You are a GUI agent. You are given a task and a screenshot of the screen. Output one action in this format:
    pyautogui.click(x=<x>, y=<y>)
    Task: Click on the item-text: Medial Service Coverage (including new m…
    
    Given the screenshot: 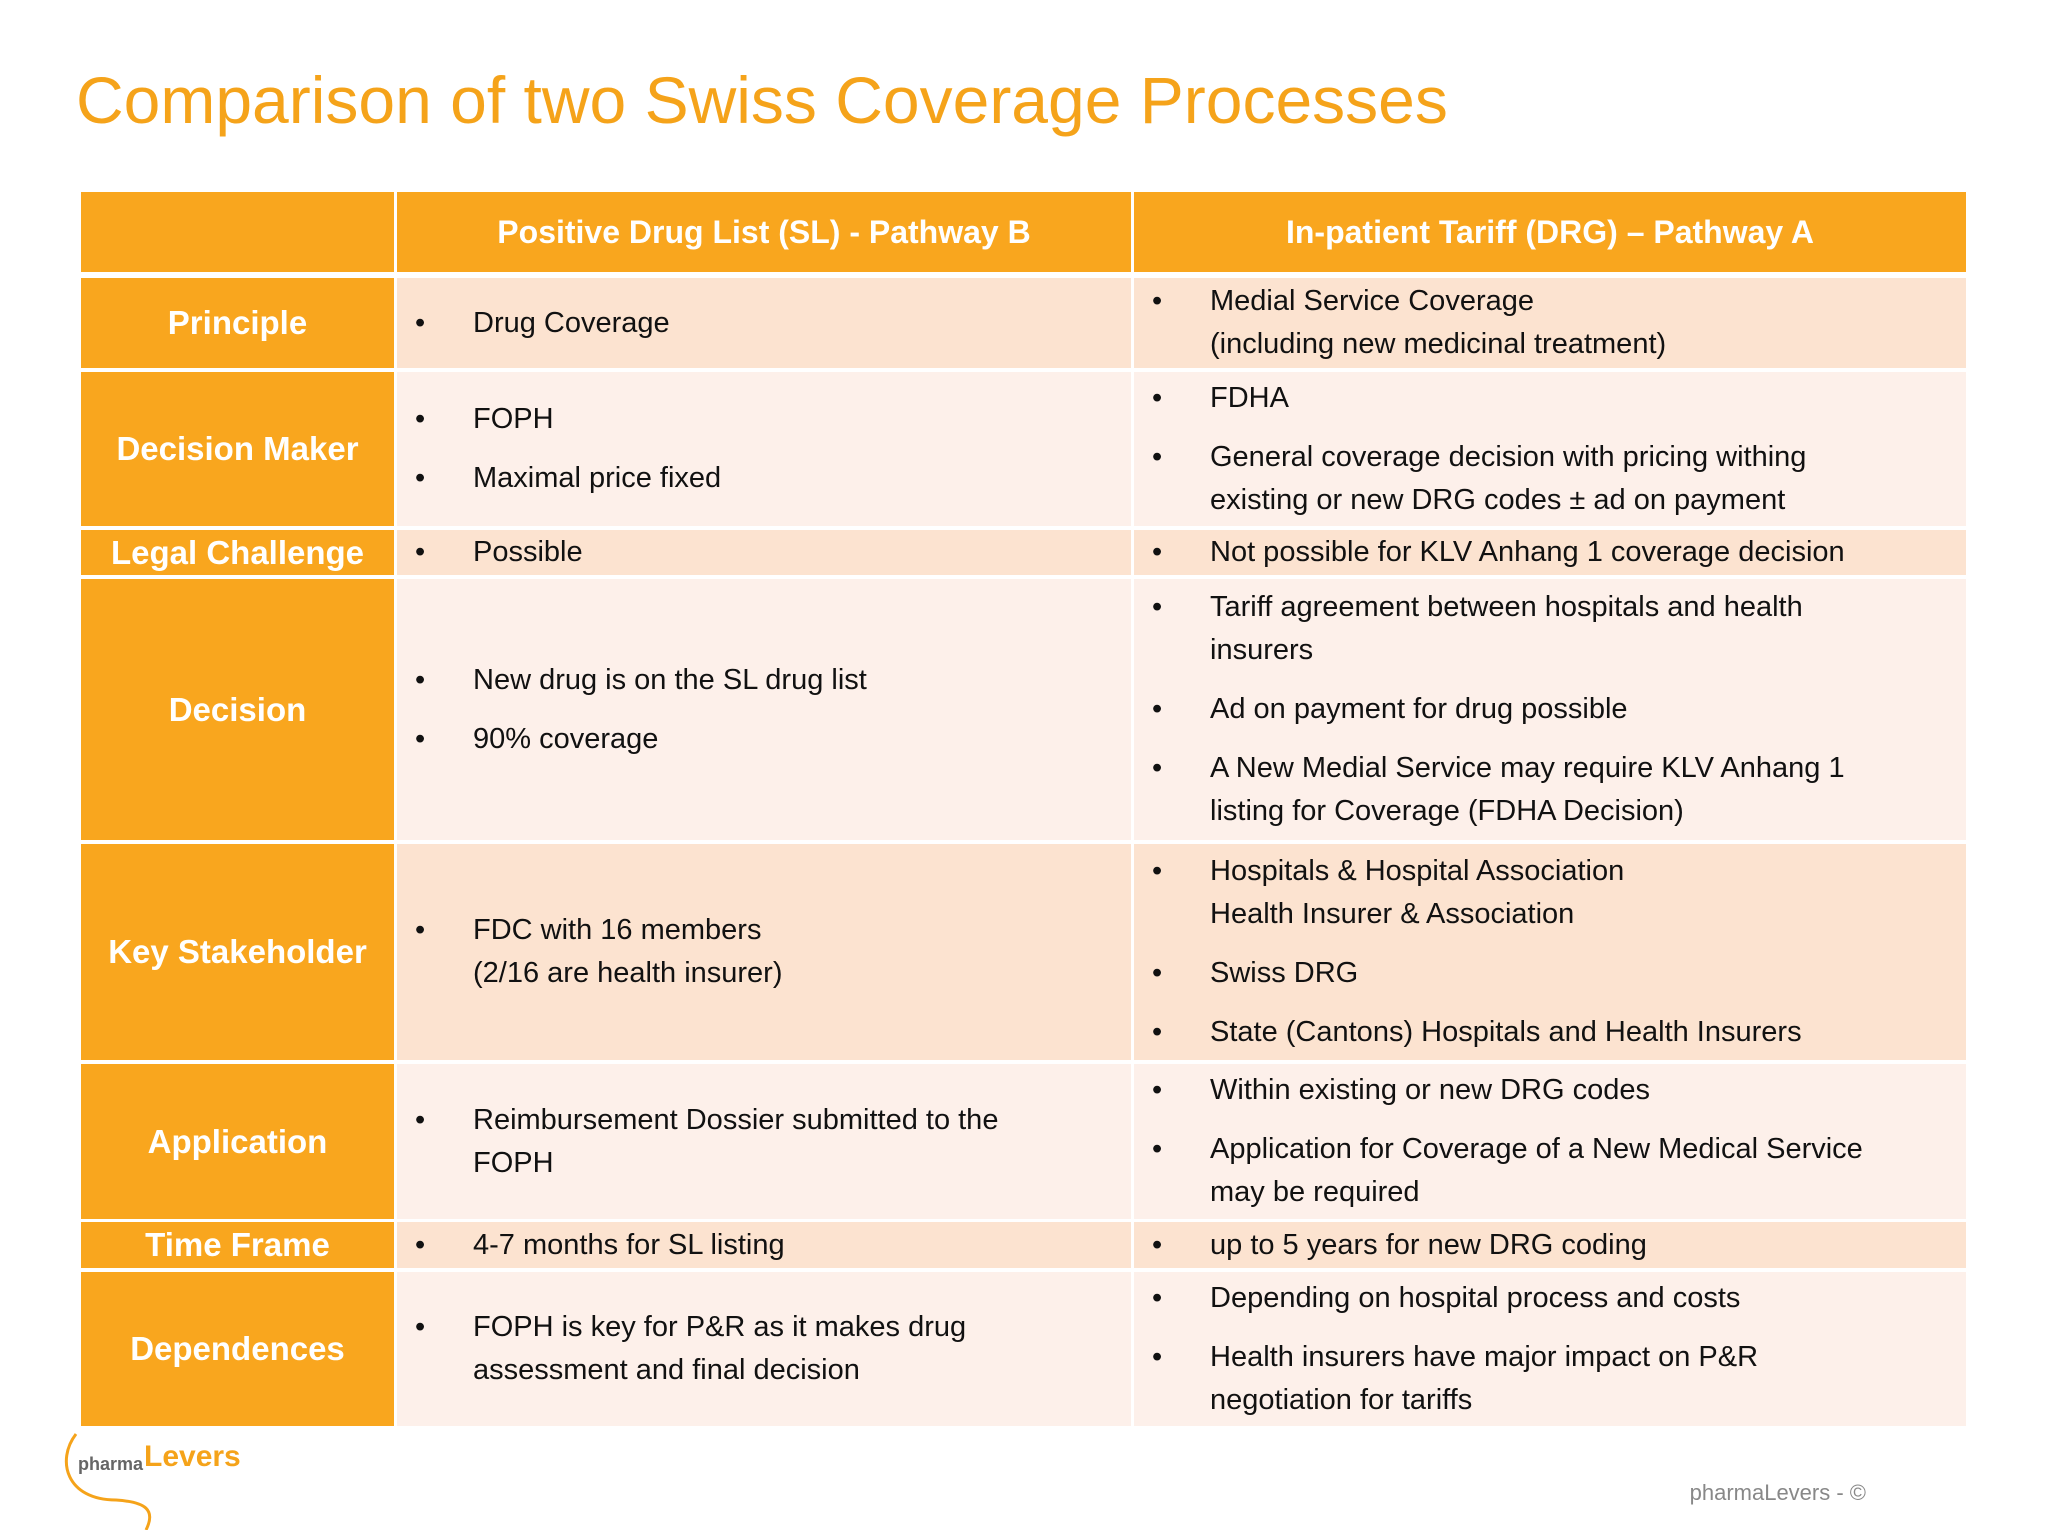 What is the action you would take?
    pyautogui.click(x=1438, y=322)
    